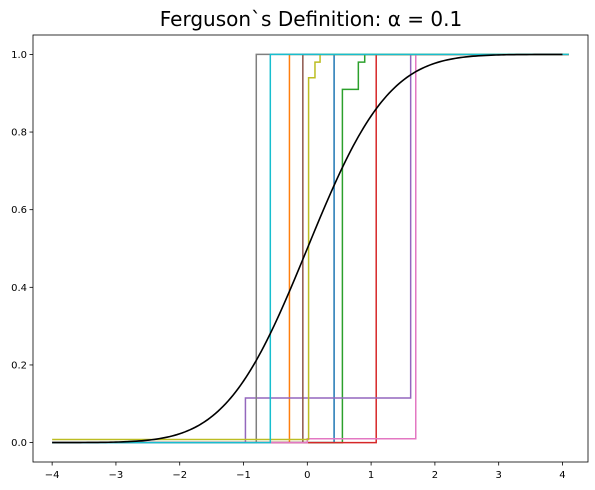 The image size is (595, 490). I want to click on x-tick-label: 4, so click(562, 475).